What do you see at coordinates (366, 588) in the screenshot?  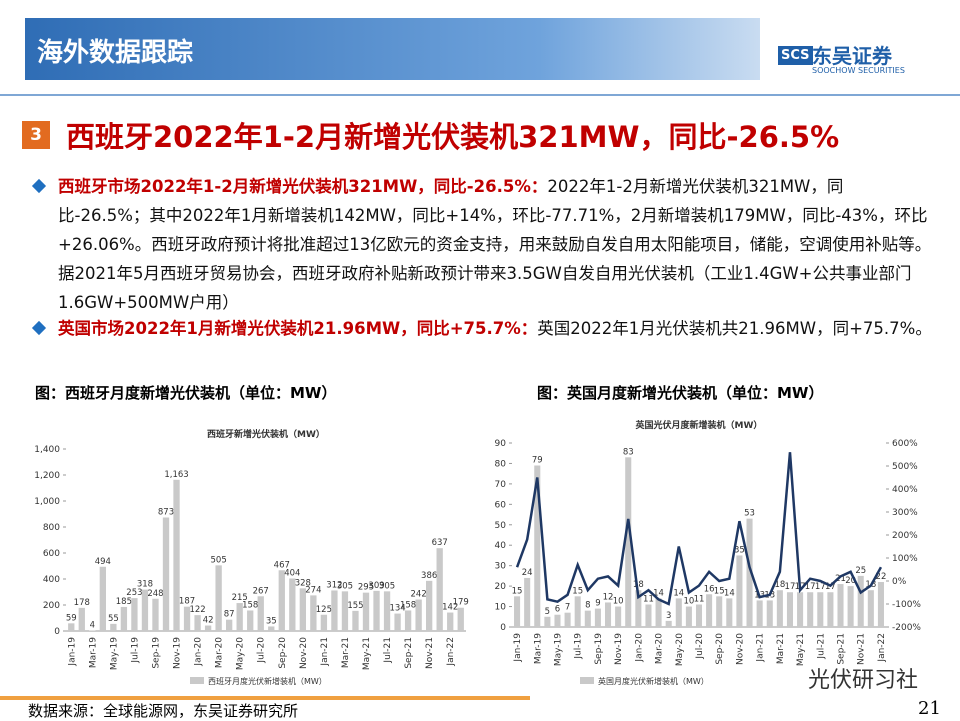 I see `value-label: 295` at bounding box center [366, 588].